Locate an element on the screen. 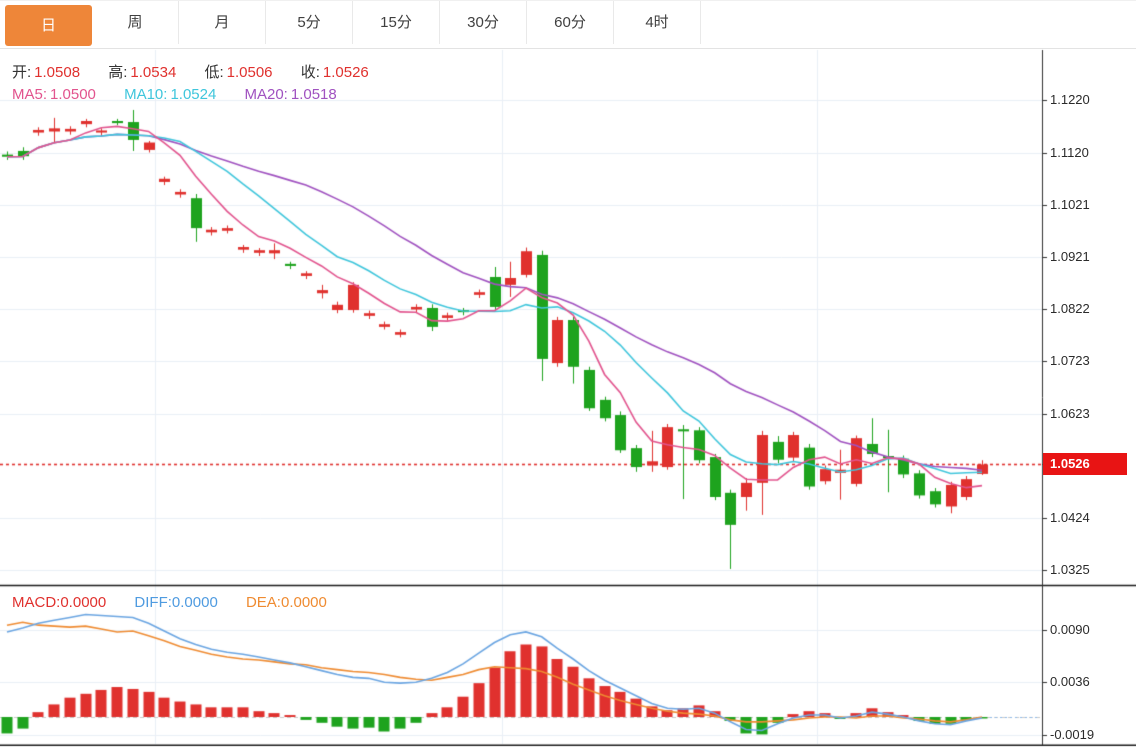 Image resolution: width=1136 pixels, height=751 pixels. tab-周: 周 is located at coordinates (135, 22).